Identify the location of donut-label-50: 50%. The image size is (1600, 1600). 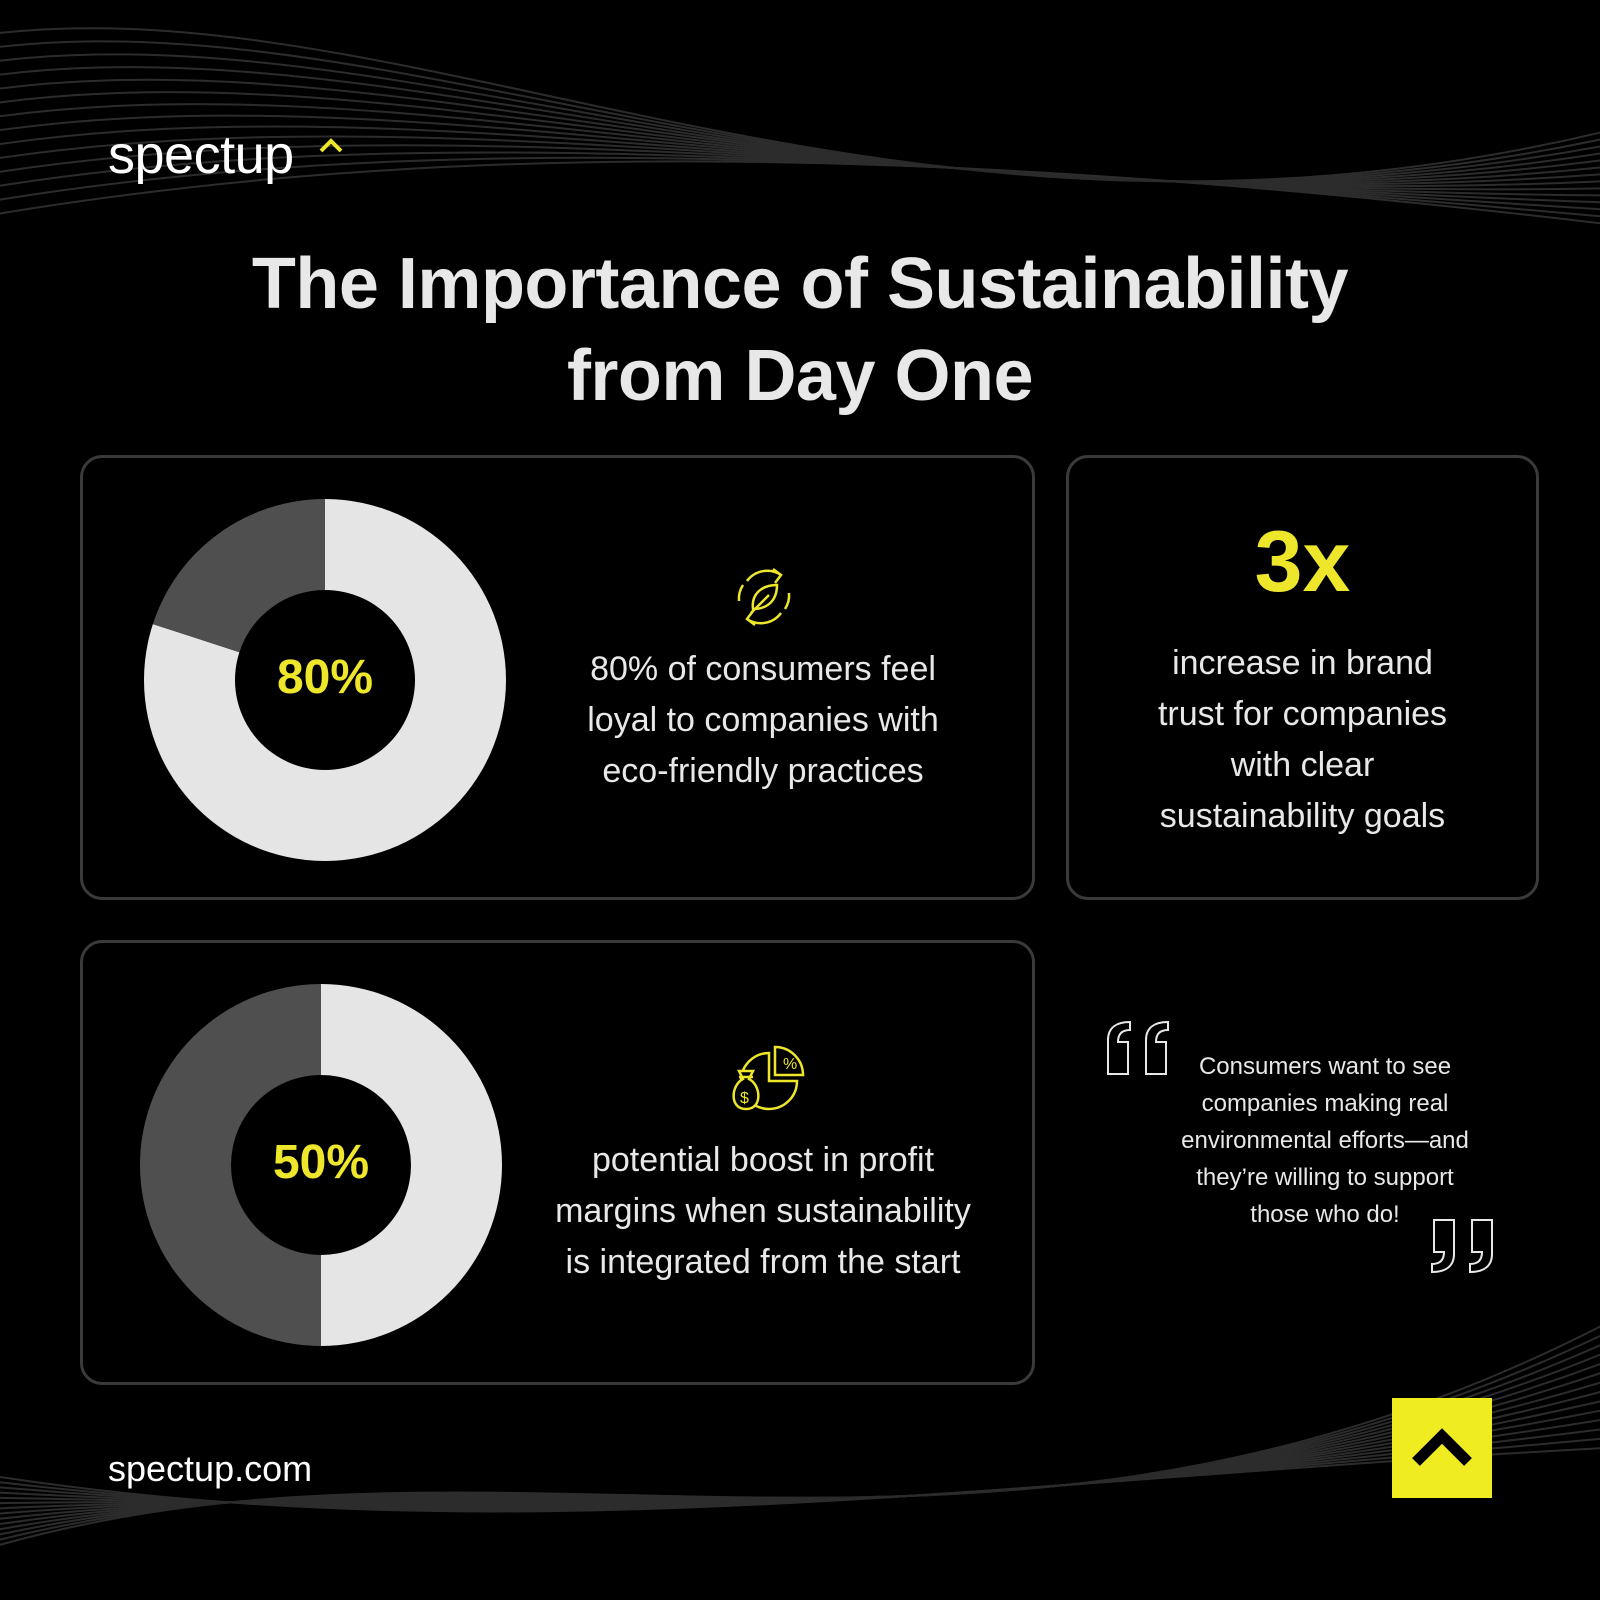
(321, 1162).